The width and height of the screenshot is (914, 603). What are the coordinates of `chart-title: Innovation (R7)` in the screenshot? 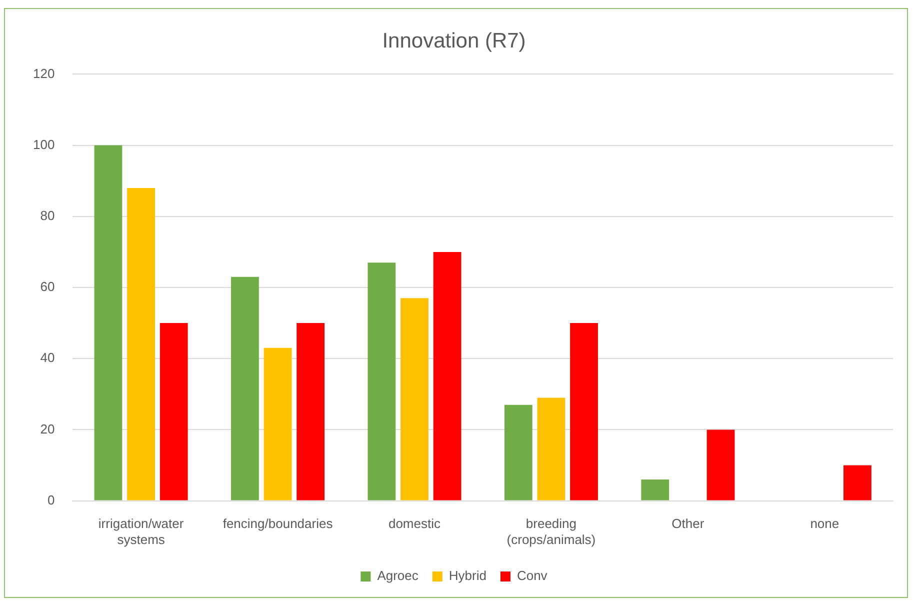 It's located at (454, 40).